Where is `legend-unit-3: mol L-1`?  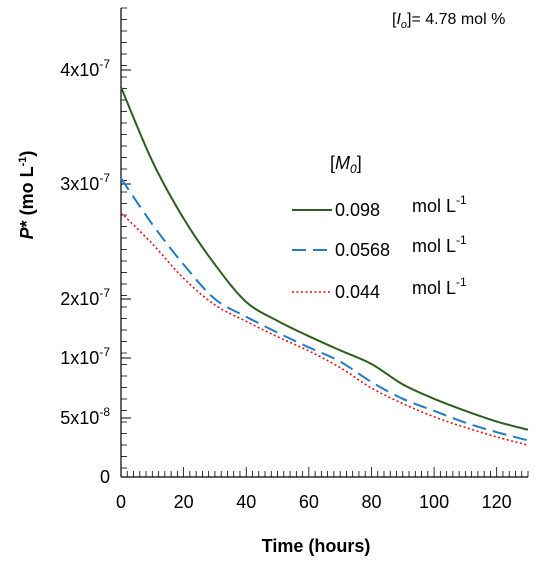
legend-unit-3: mol L-1 is located at coordinates (439, 286).